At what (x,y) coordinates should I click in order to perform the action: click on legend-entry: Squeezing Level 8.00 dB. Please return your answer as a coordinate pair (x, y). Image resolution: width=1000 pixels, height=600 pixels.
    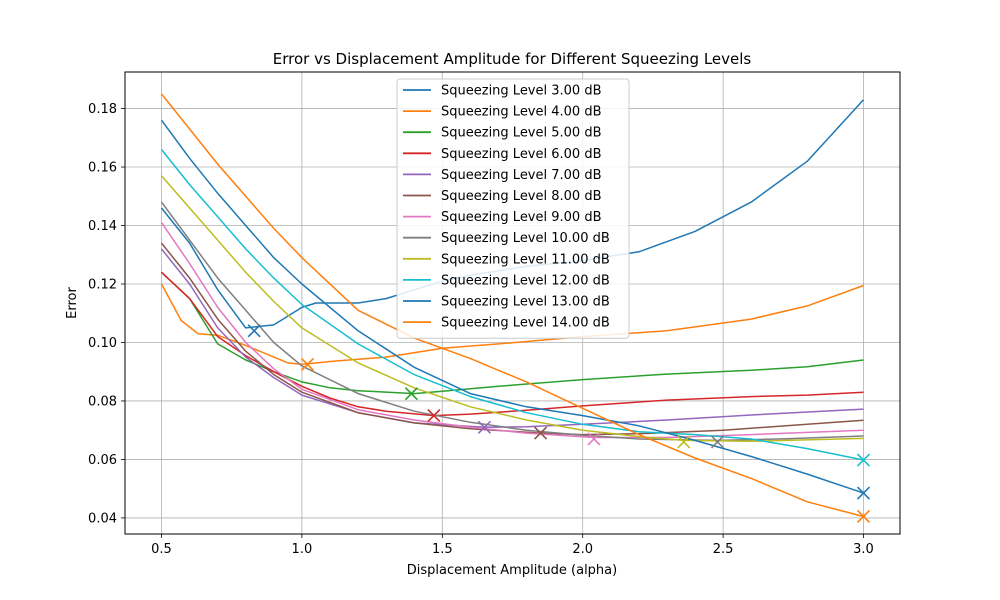
    Looking at the image, I should click on (502, 196).